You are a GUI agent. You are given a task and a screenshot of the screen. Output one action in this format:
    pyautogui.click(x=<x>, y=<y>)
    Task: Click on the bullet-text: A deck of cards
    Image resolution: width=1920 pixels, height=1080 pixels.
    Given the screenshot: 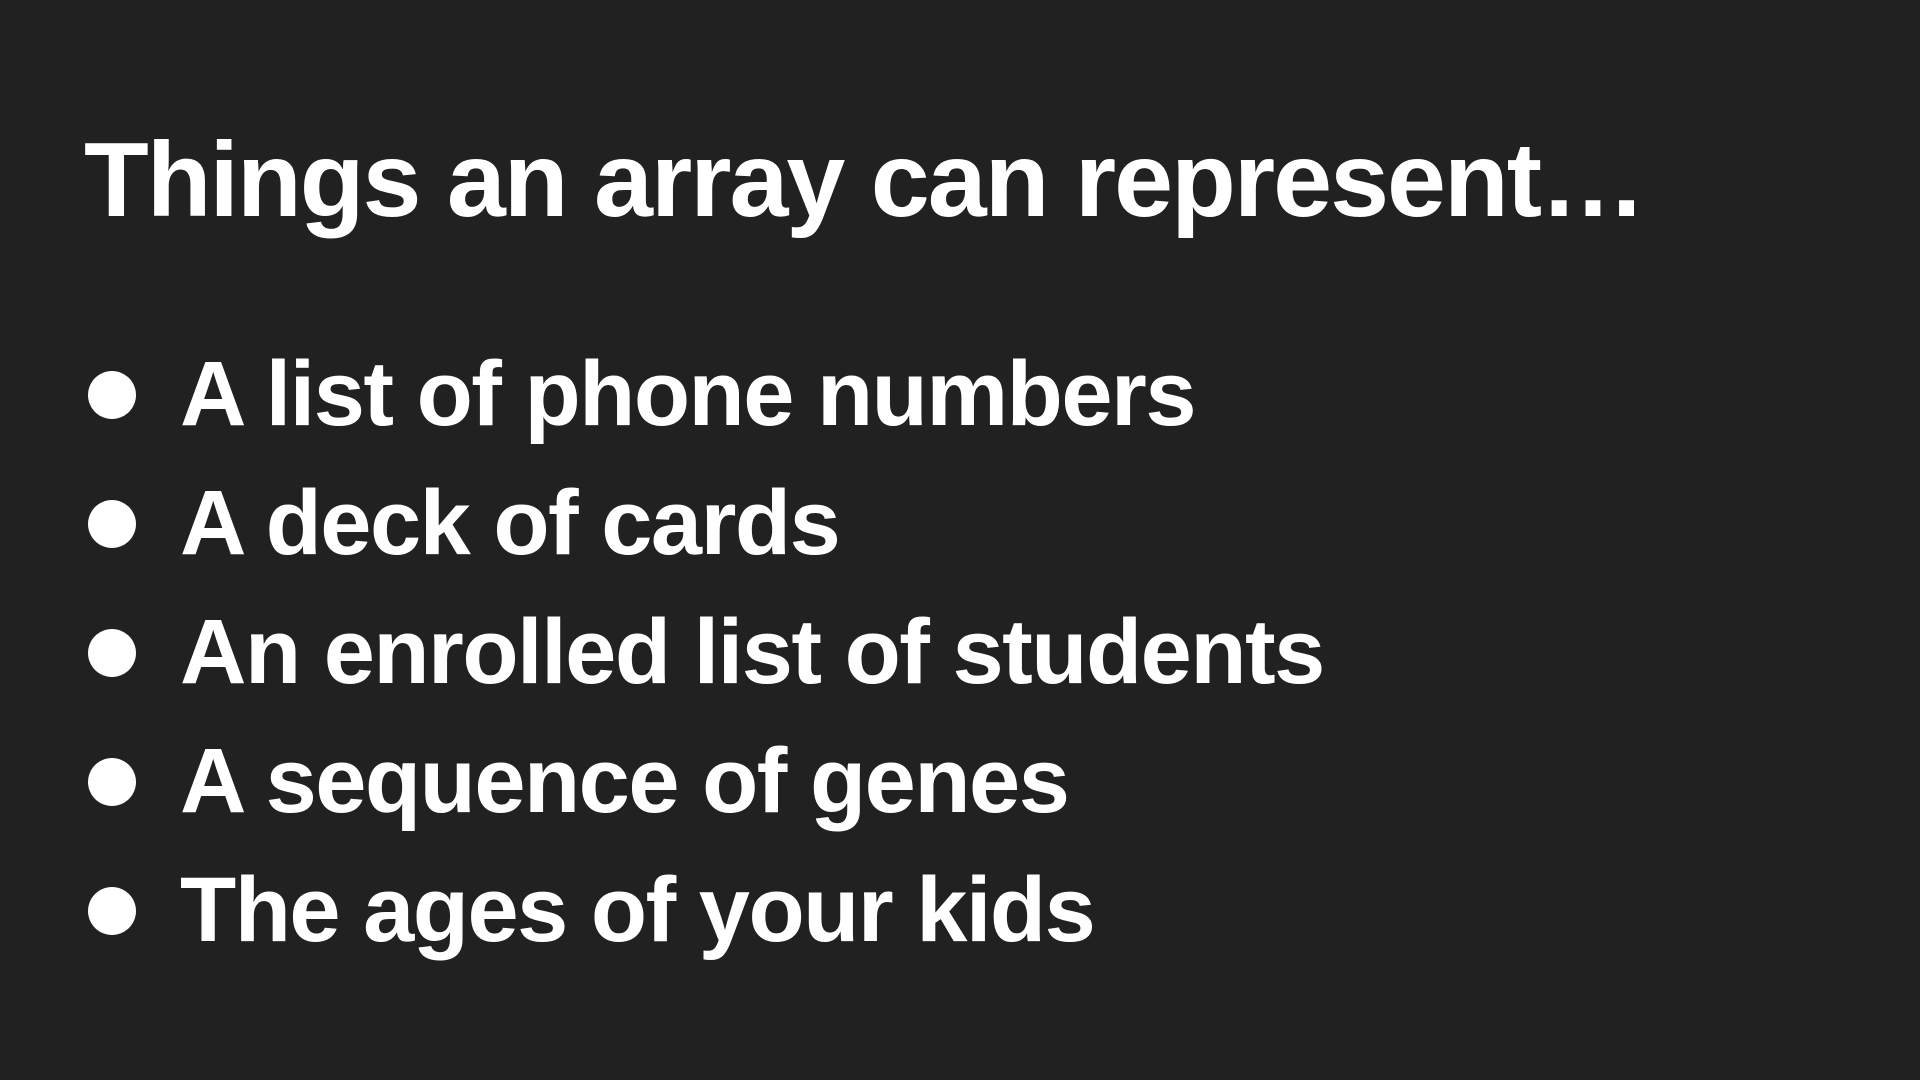 What is the action you would take?
    pyautogui.click(x=510, y=523)
    